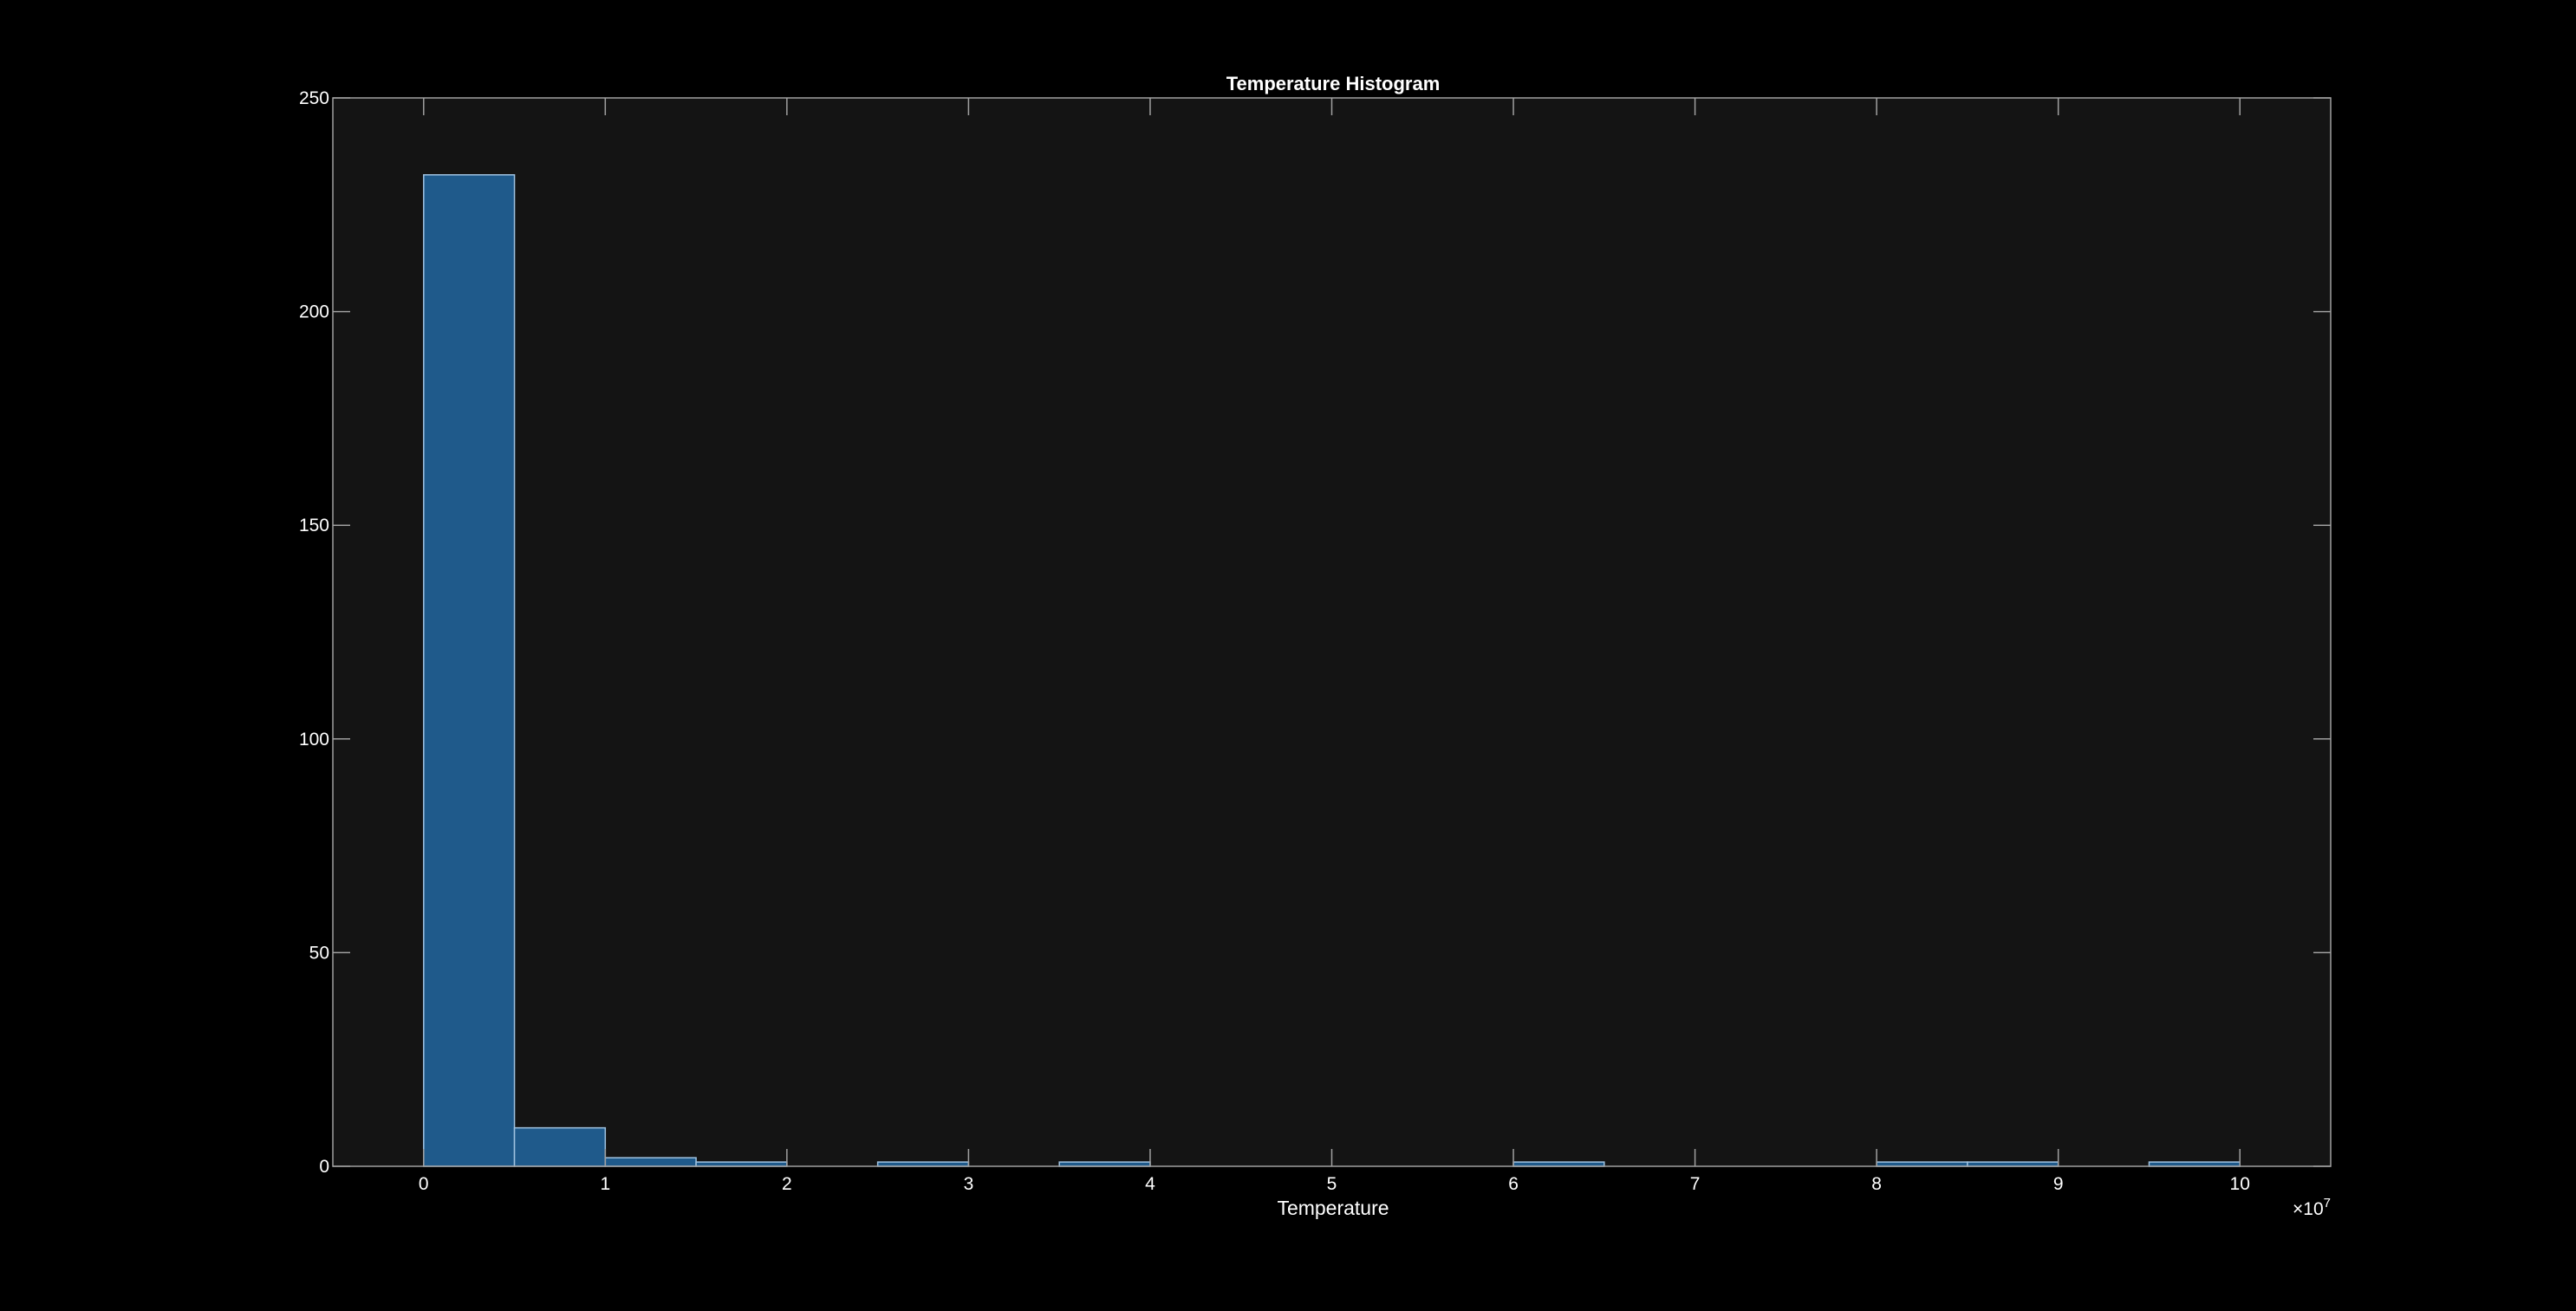 Image resolution: width=2576 pixels, height=1311 pixels. What do you see at coordinates (969, 1184) in the screenshot?
I see `x-tick-label-3: 3` at bounding box center [969, 1184].